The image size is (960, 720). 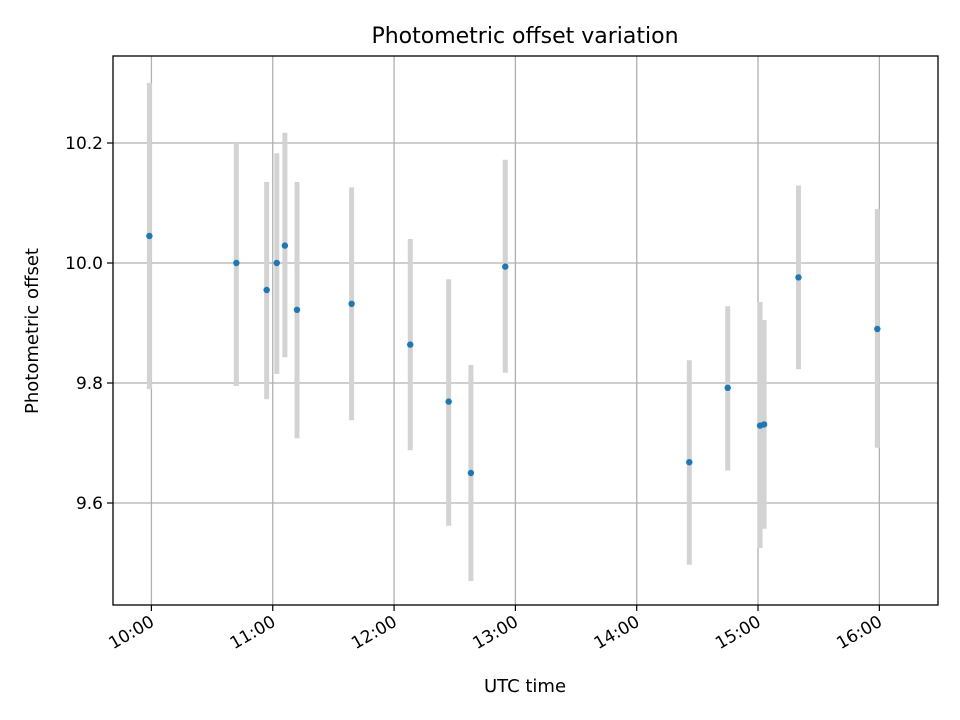 I want to click on x-axis-ticks: 10:00 11:00 12:00 13:00 14:00 15:00 16:00, so click(x=495, y=629).